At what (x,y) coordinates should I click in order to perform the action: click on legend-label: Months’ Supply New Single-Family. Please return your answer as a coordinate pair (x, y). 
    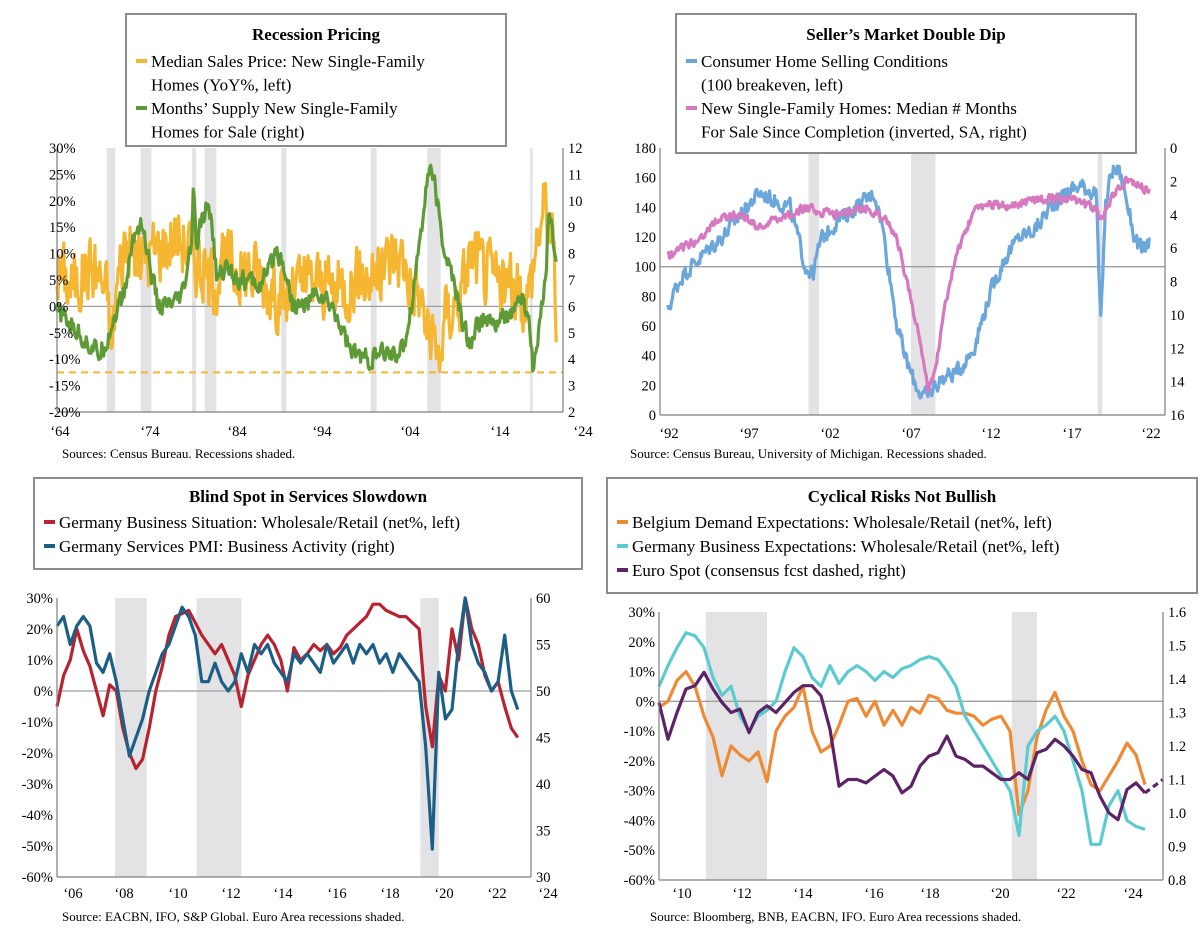
    Looking at the image, I should click on (274, 108).